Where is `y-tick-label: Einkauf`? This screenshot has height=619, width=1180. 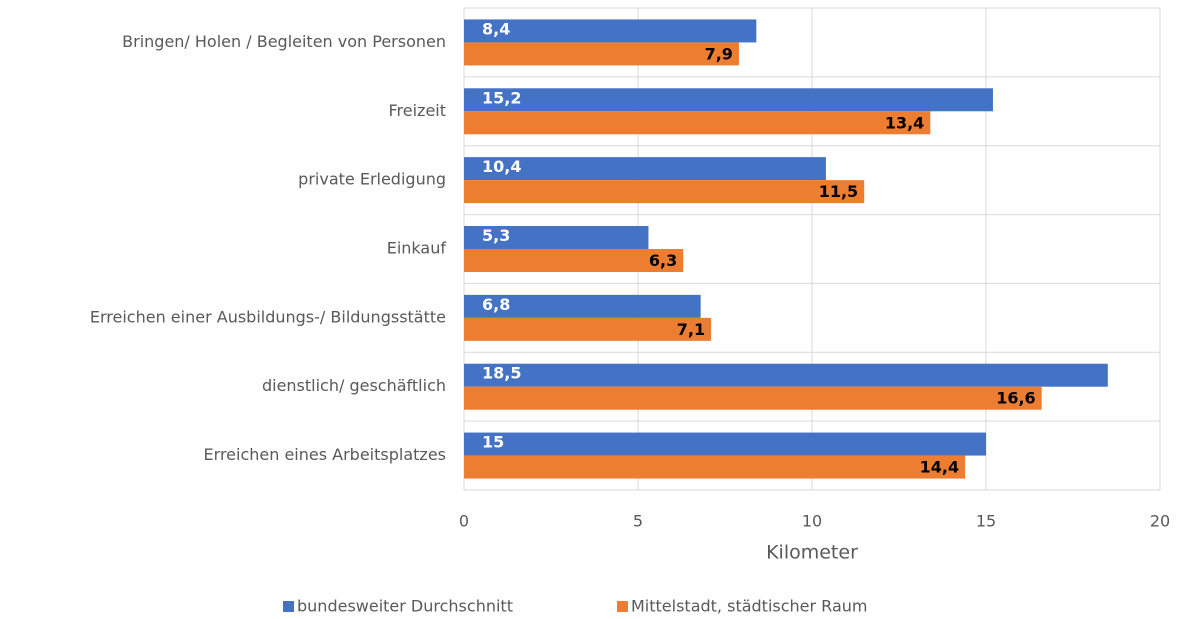
y-tick-label: Einkauf is located at coordinates (417, 248).